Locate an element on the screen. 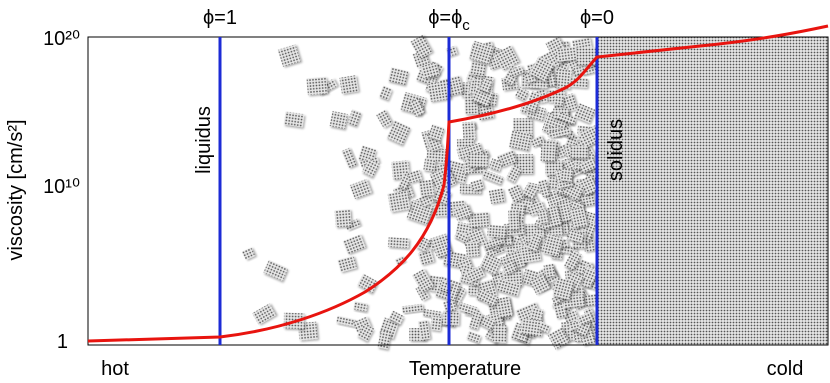 This screenshot has height=383, width=830. liquidus-label: liquidus is located at coordinates (204, 140).